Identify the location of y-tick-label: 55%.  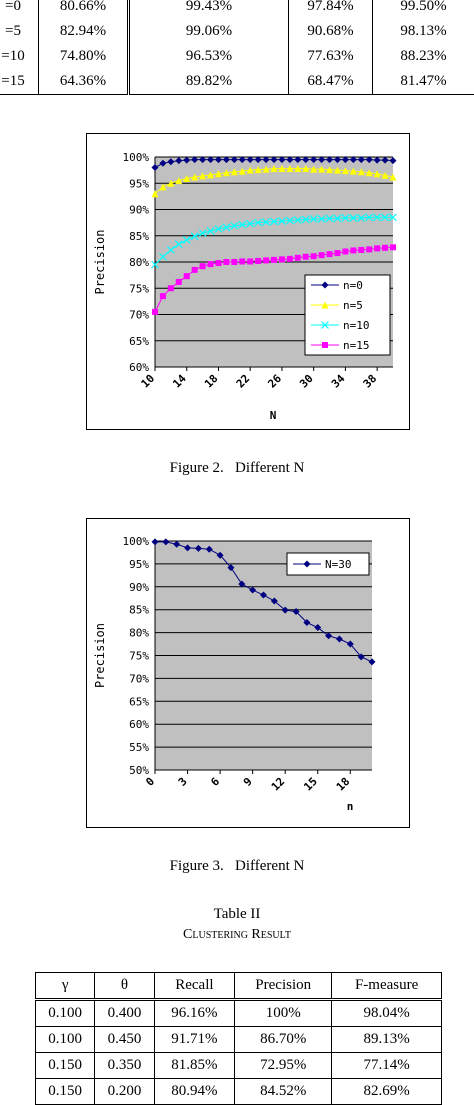
(139, 747).